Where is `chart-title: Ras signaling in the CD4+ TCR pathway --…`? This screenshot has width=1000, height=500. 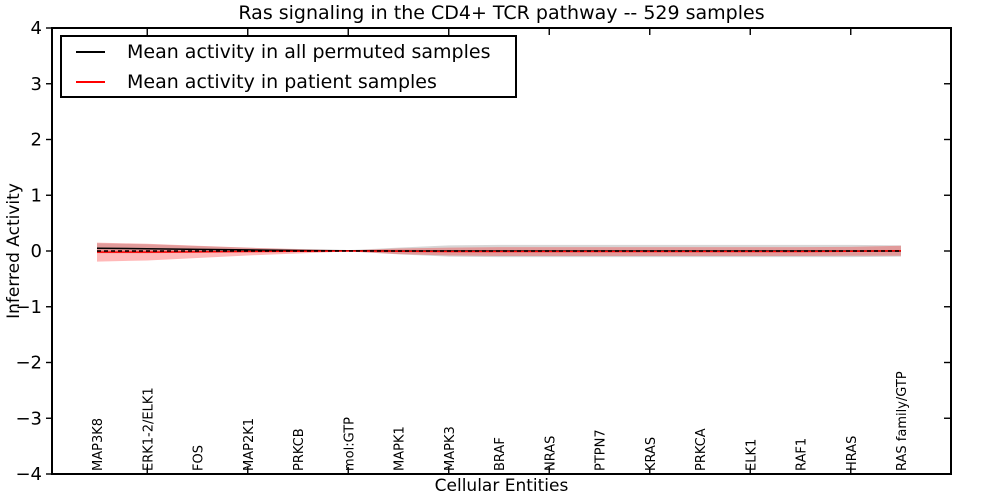
chart-title: Ras signaling in the CD4+ TCR pathway --… is located at coordinates (501, 13).